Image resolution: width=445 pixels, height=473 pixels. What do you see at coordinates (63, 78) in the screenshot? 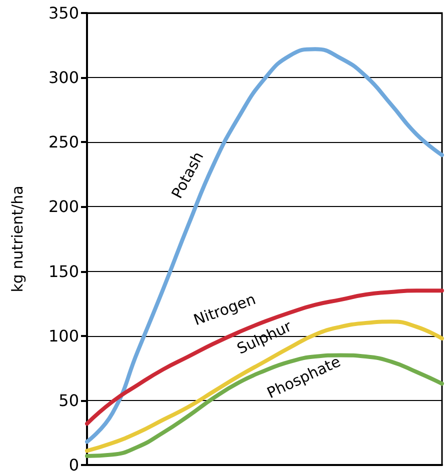
I see `y-tick-label: 300` at bounding box center [63, 78].